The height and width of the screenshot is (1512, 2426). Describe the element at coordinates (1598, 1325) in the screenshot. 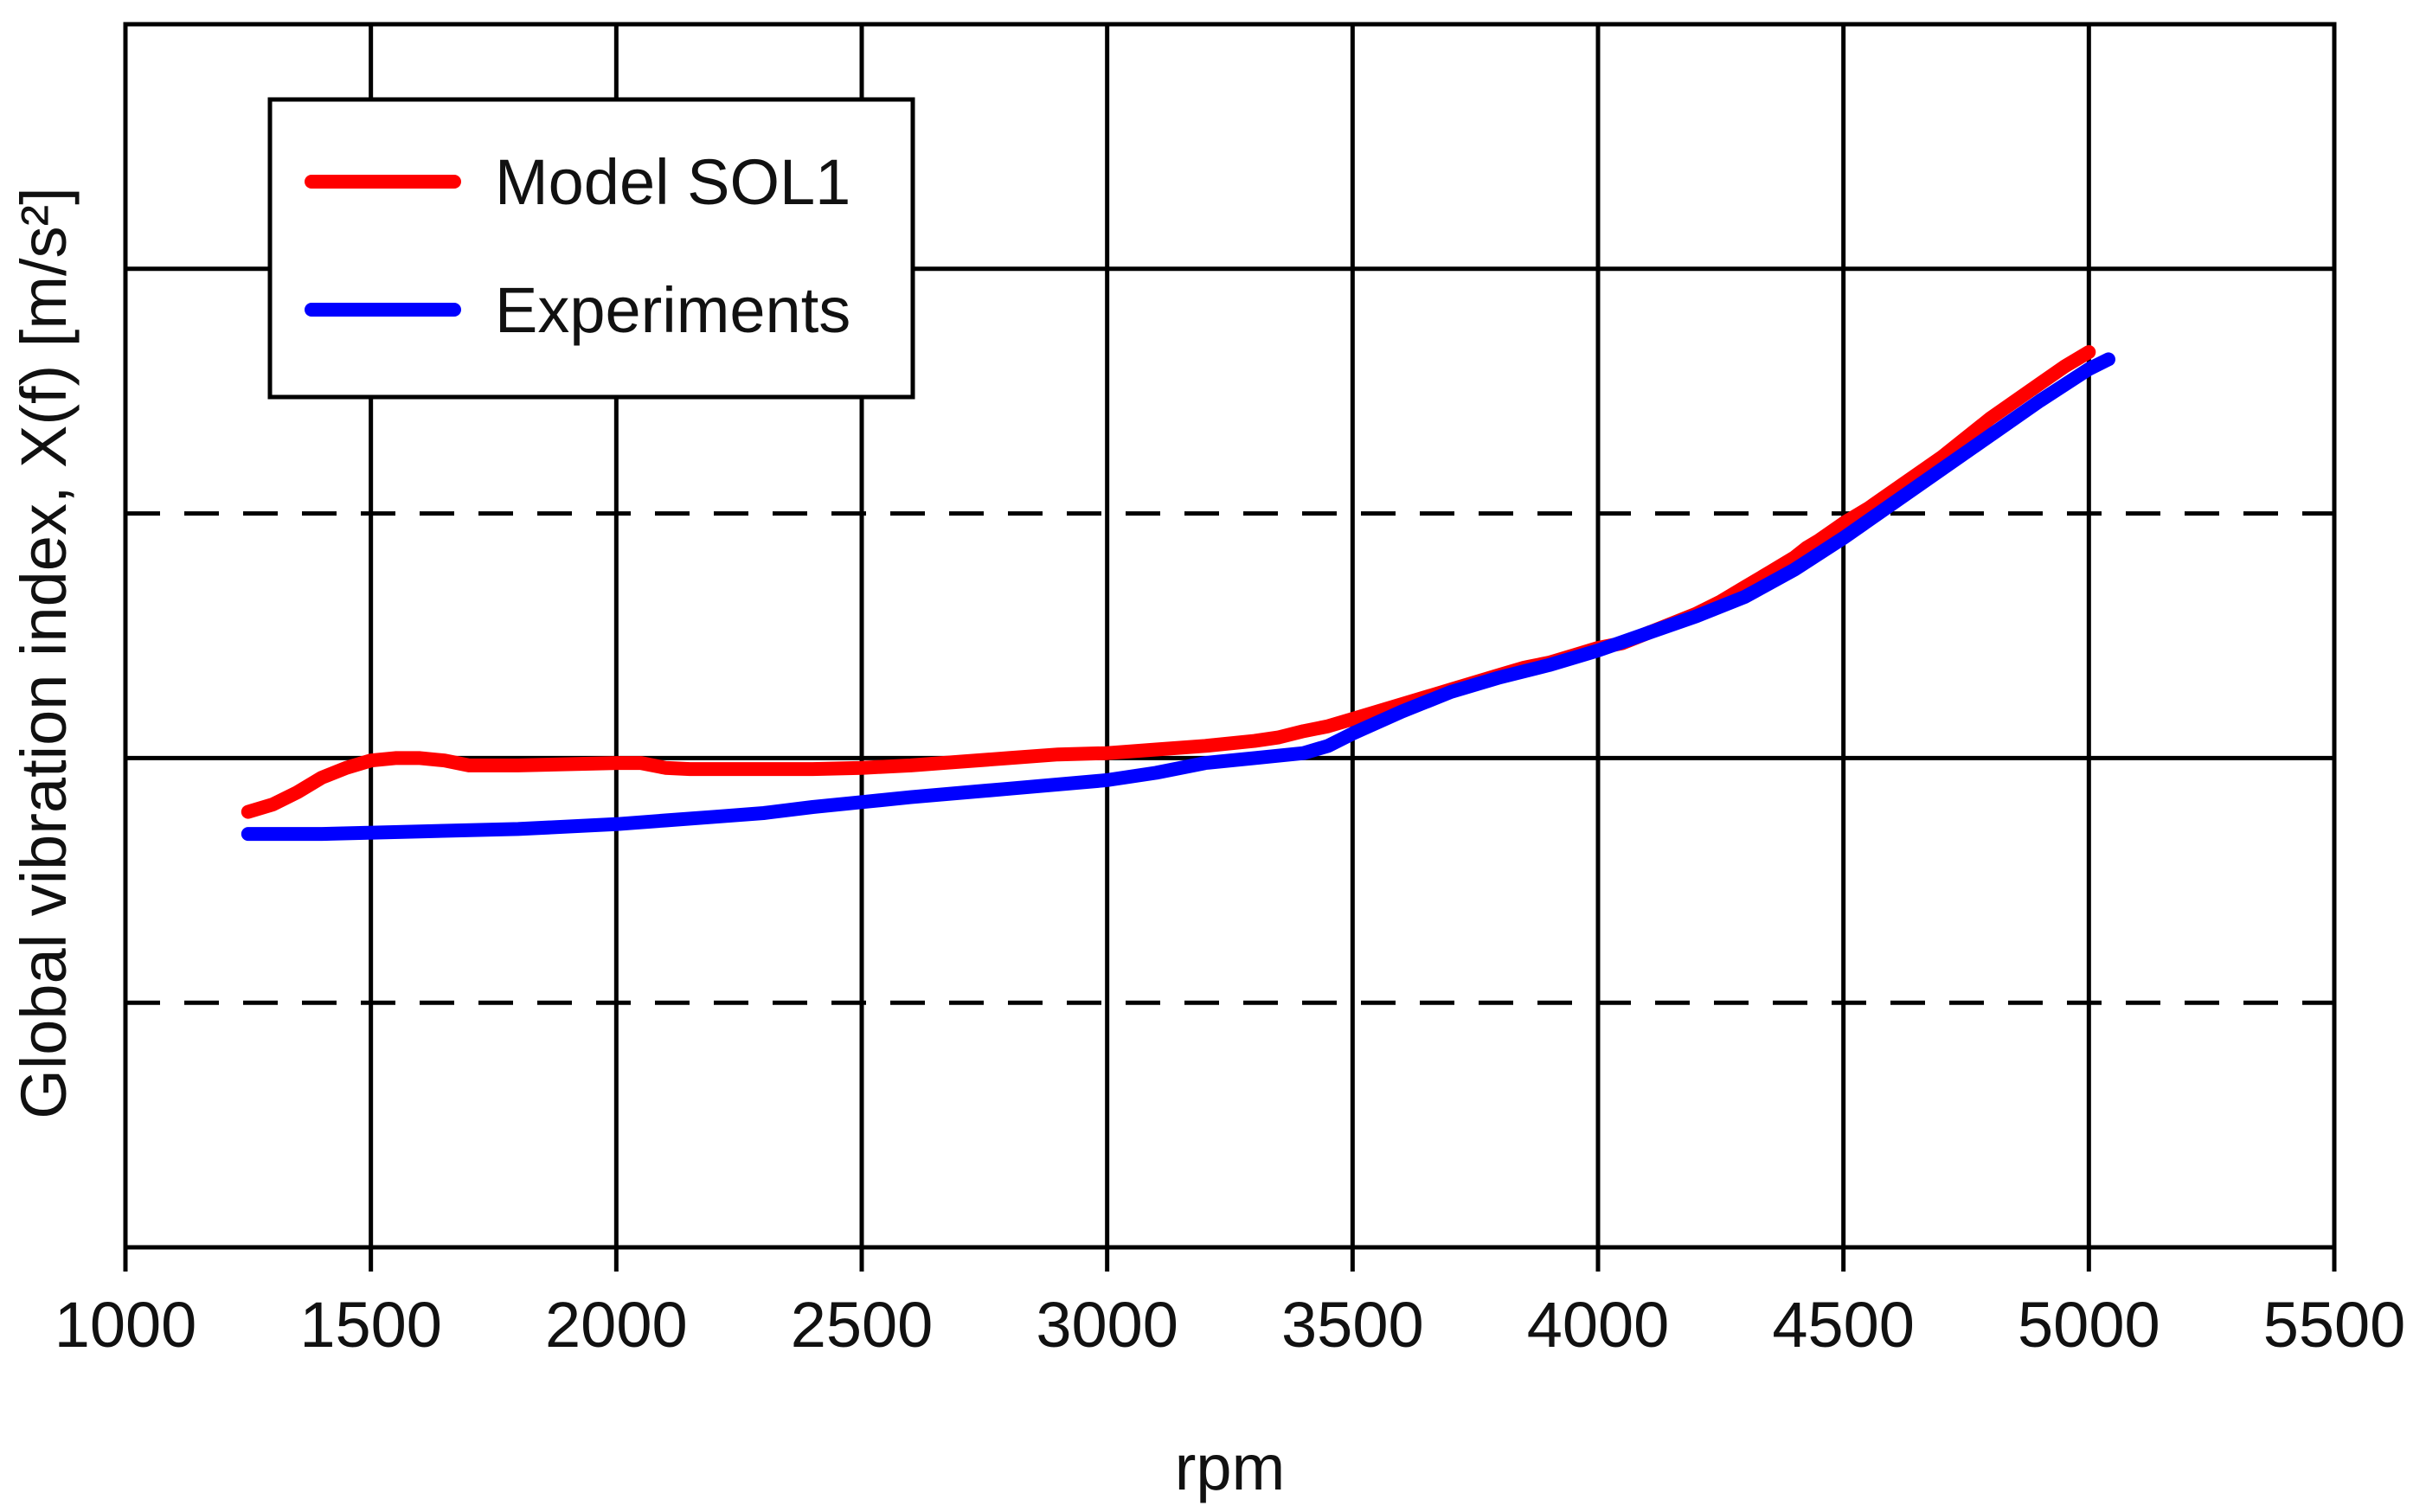

I see `x-tick-label-4000: 4000` at that location.